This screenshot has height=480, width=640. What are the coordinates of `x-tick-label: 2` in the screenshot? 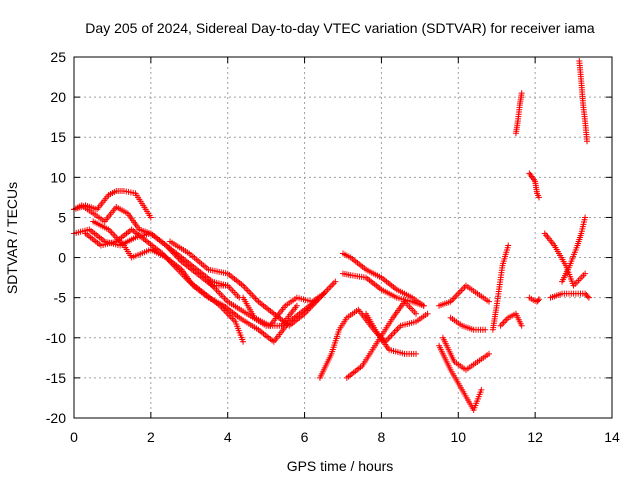 It's located at (151, 437).